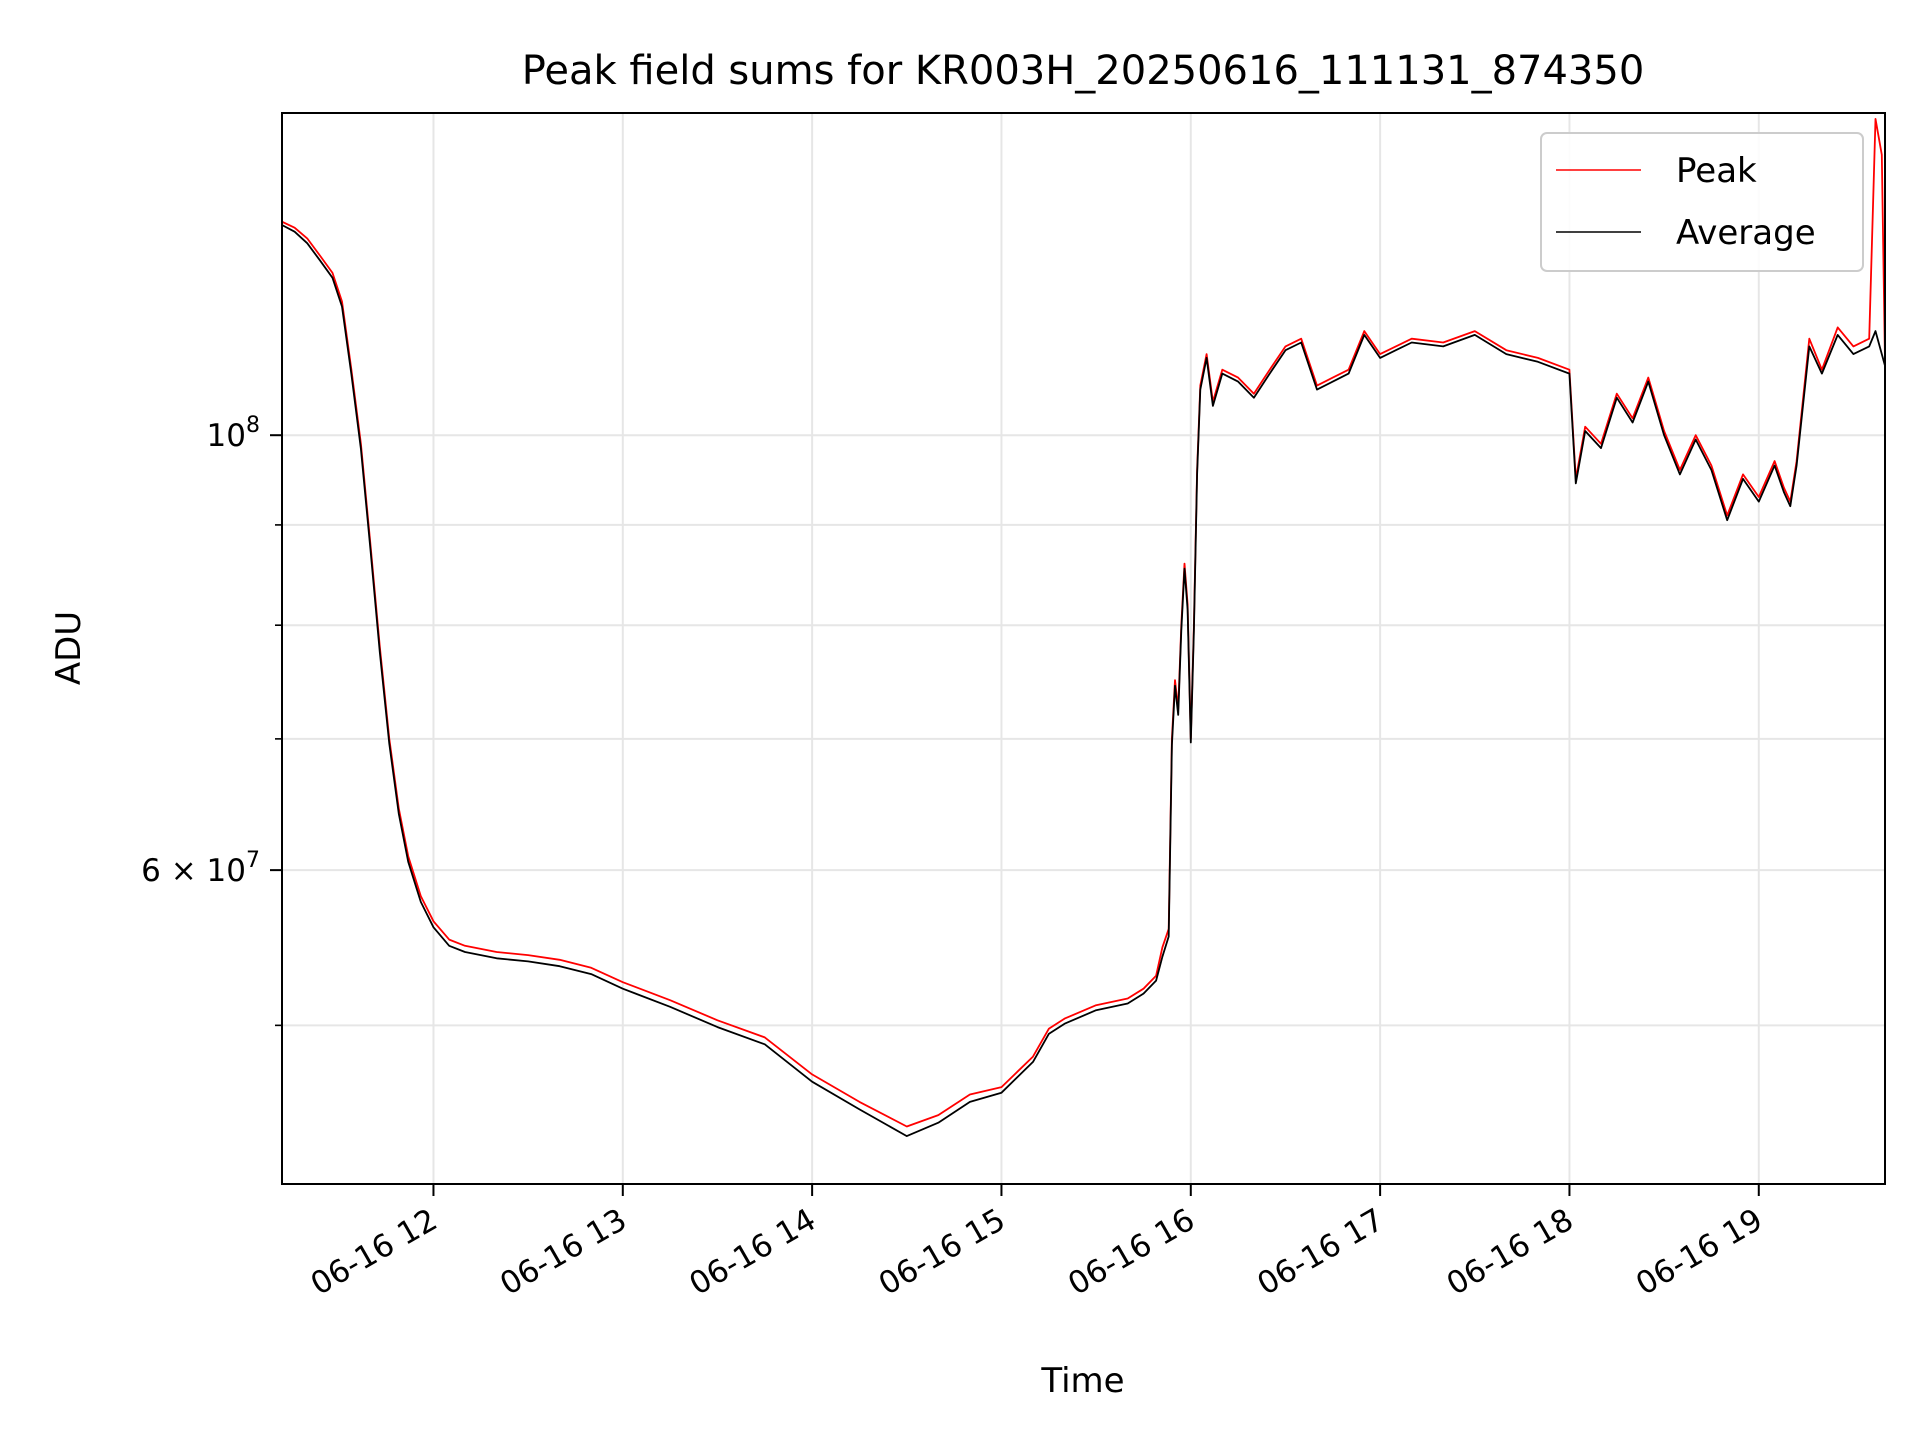 The image size is (1920, 1440). Describe the element at coordinates (253, 860) in the screenshot. I see `y-tick-label-exponent: 7` at that location.